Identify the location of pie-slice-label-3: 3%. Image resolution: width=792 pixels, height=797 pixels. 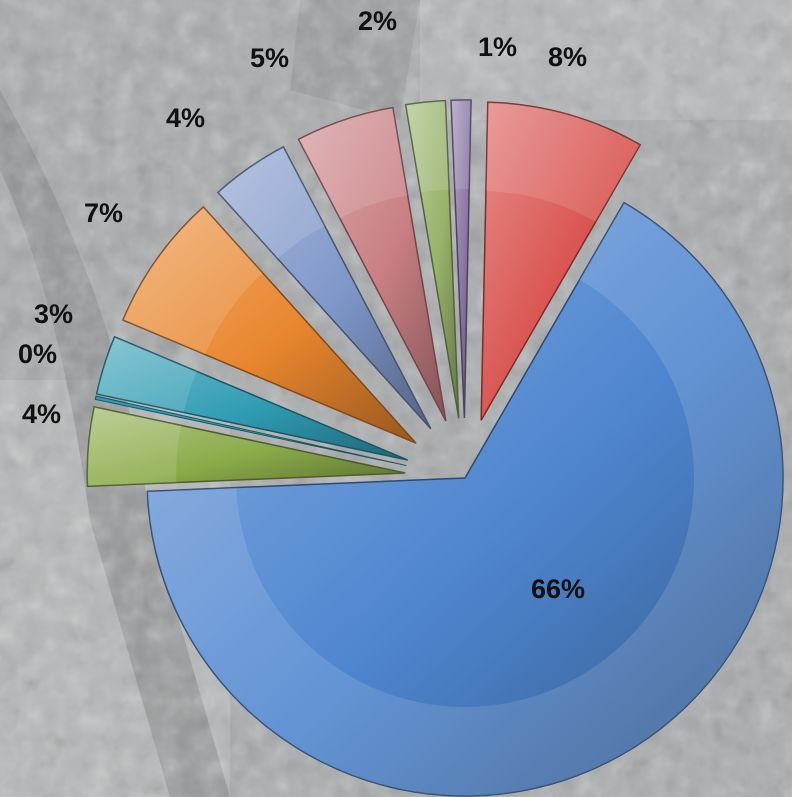
(53, 314).